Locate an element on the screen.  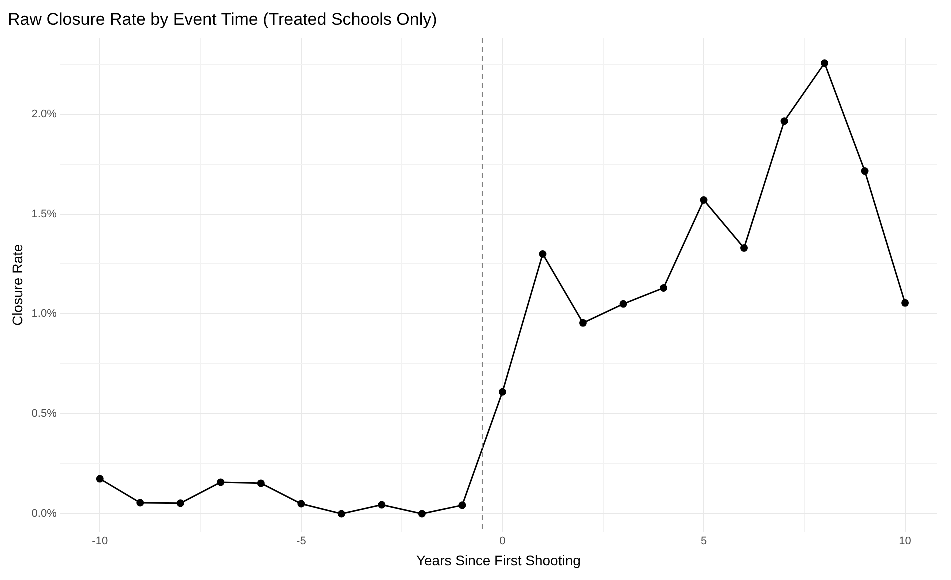
y-tick-label: 0.5% is located at coordinates (45, 414).